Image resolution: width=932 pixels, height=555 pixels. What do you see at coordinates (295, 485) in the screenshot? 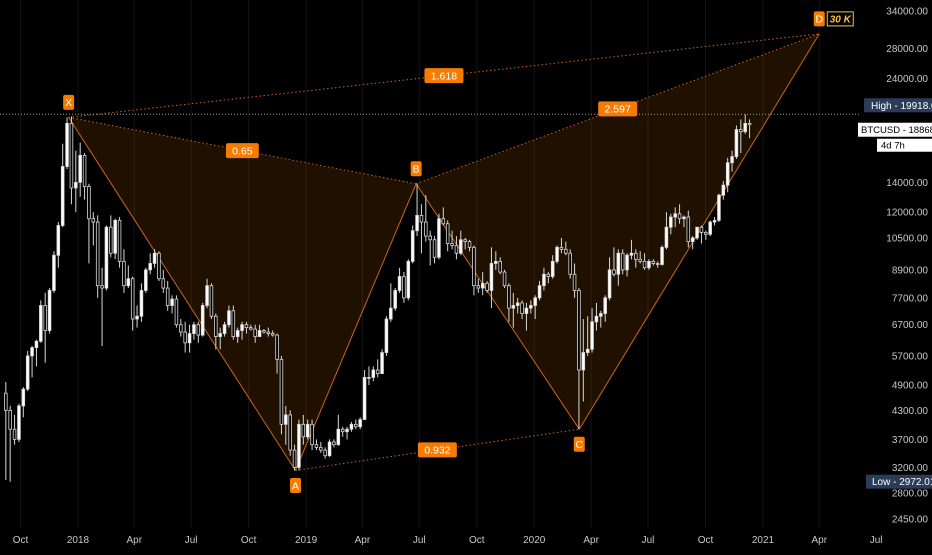
I see `pattern-point-a: A` at bounding box center [295, 485].